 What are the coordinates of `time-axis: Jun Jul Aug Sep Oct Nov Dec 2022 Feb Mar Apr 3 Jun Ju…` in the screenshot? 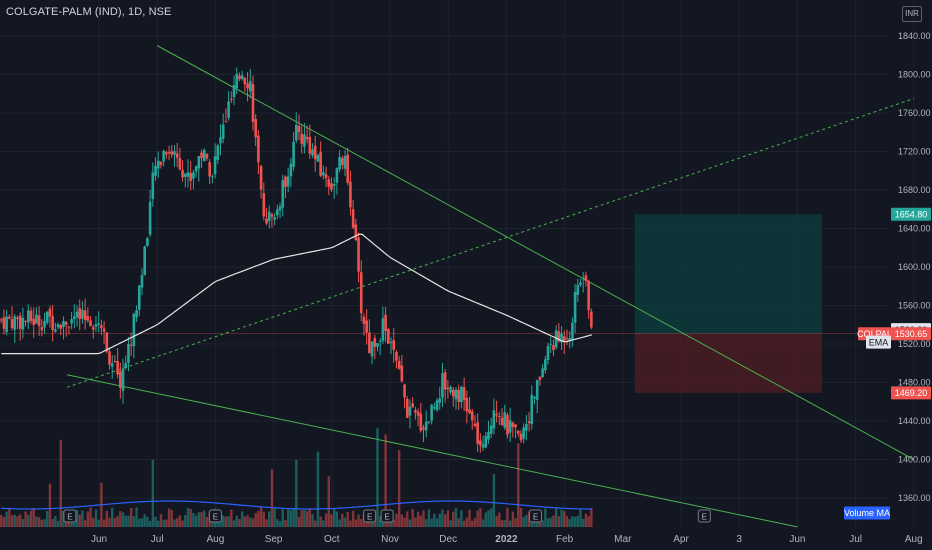 It's located at (507, 539).